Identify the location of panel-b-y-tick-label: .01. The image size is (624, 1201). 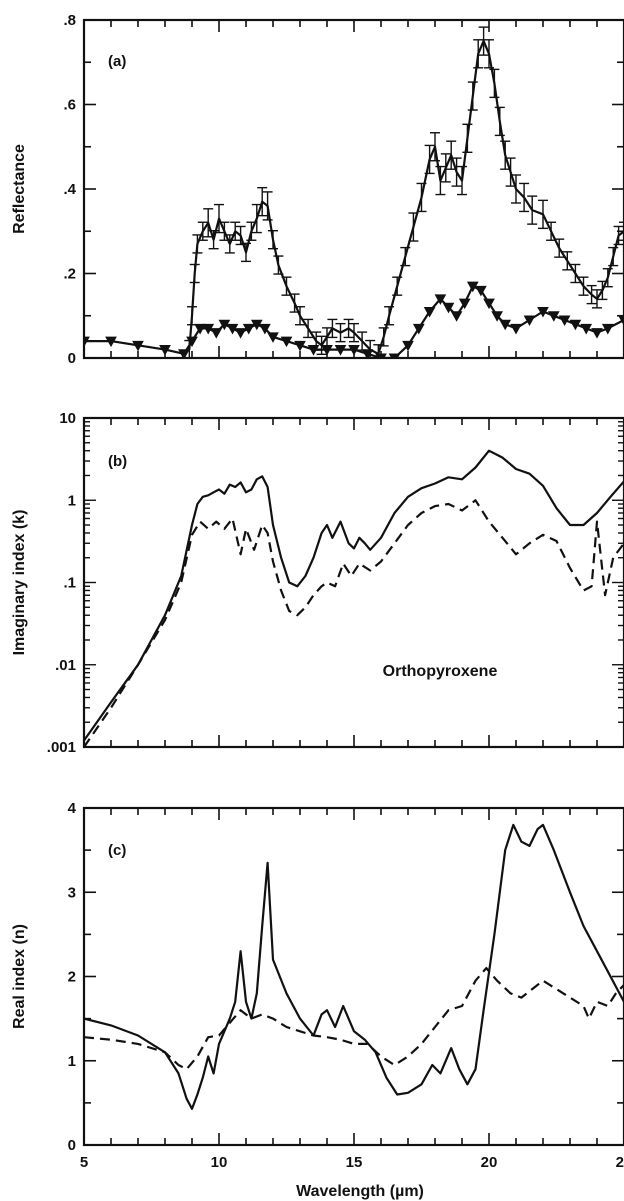
(65, 665).